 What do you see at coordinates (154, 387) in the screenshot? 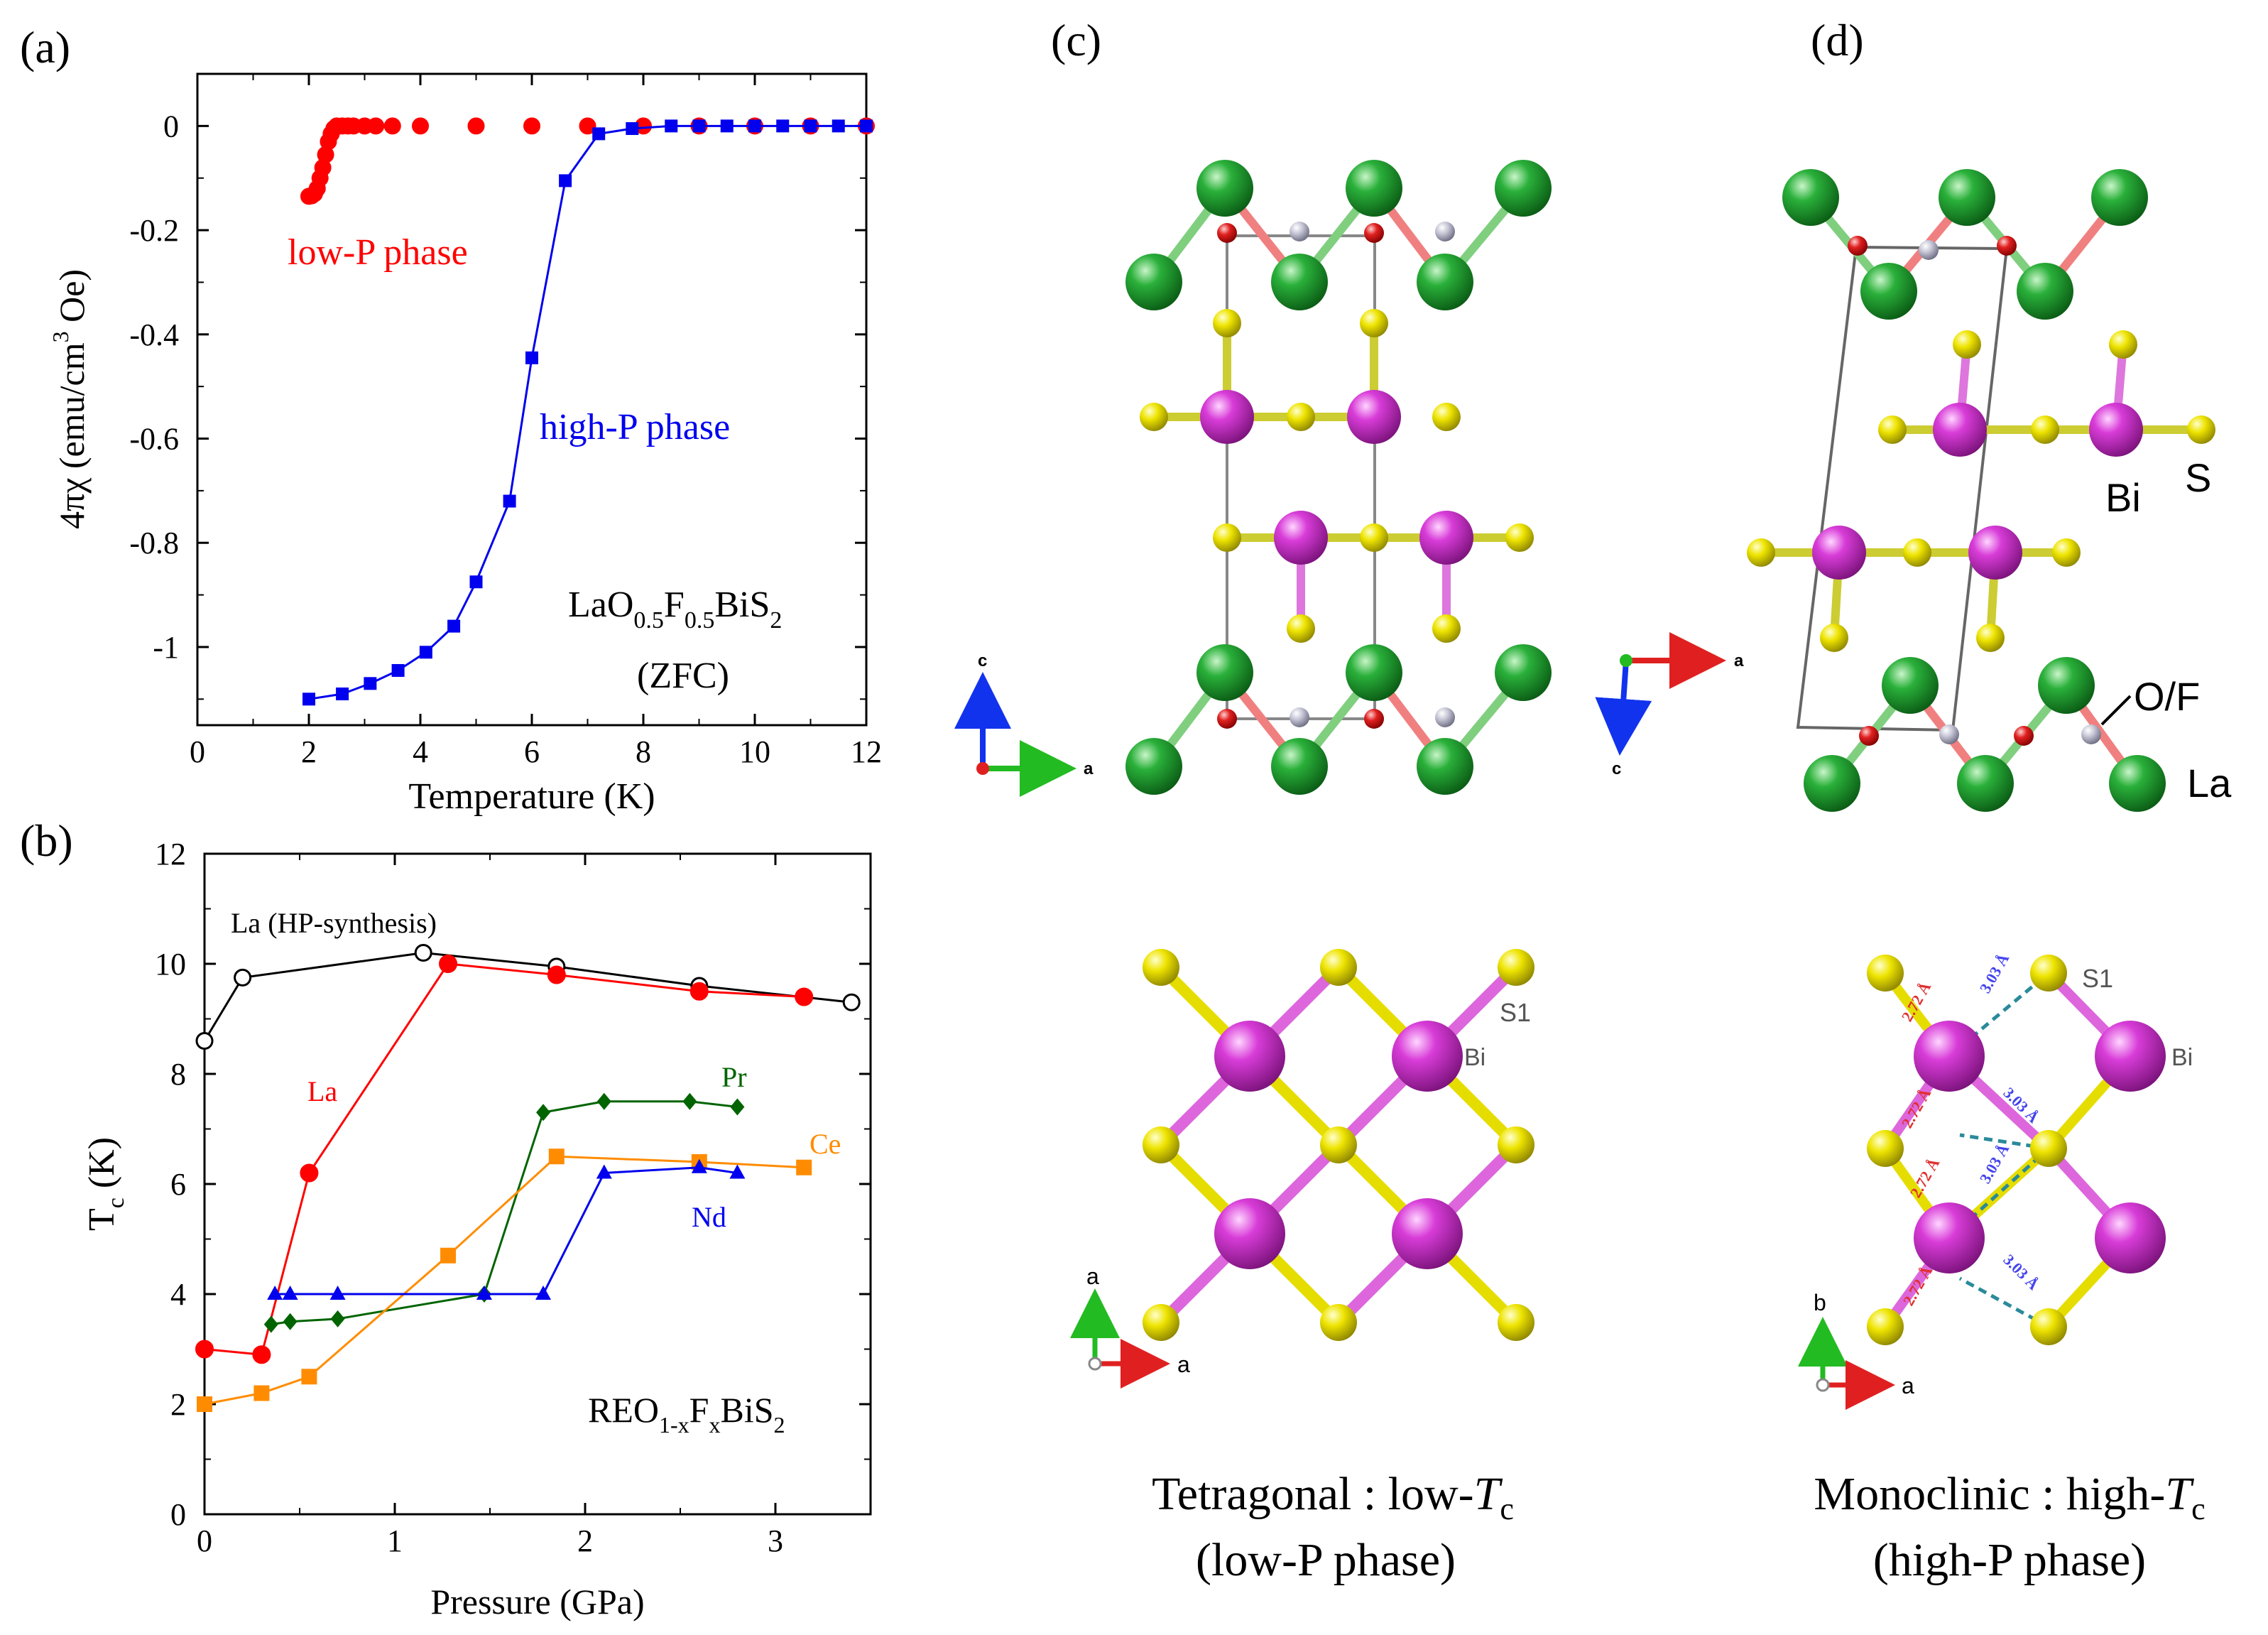
I see `chart-a-y-tick-labels: 0 -0.2 -0.4 -0.6 -0.8 -1` at bounding box center [154, 387].